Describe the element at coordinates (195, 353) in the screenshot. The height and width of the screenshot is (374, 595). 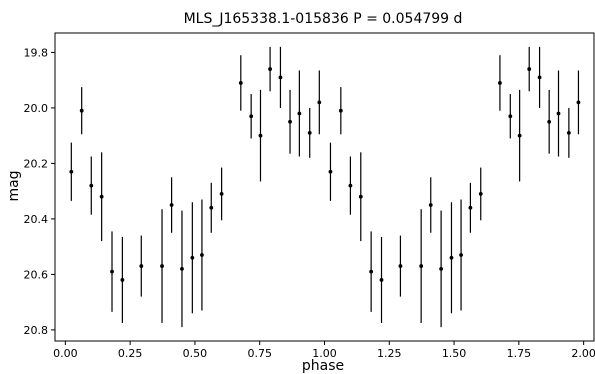
I see `x-tick-label: 0.50` at that location.